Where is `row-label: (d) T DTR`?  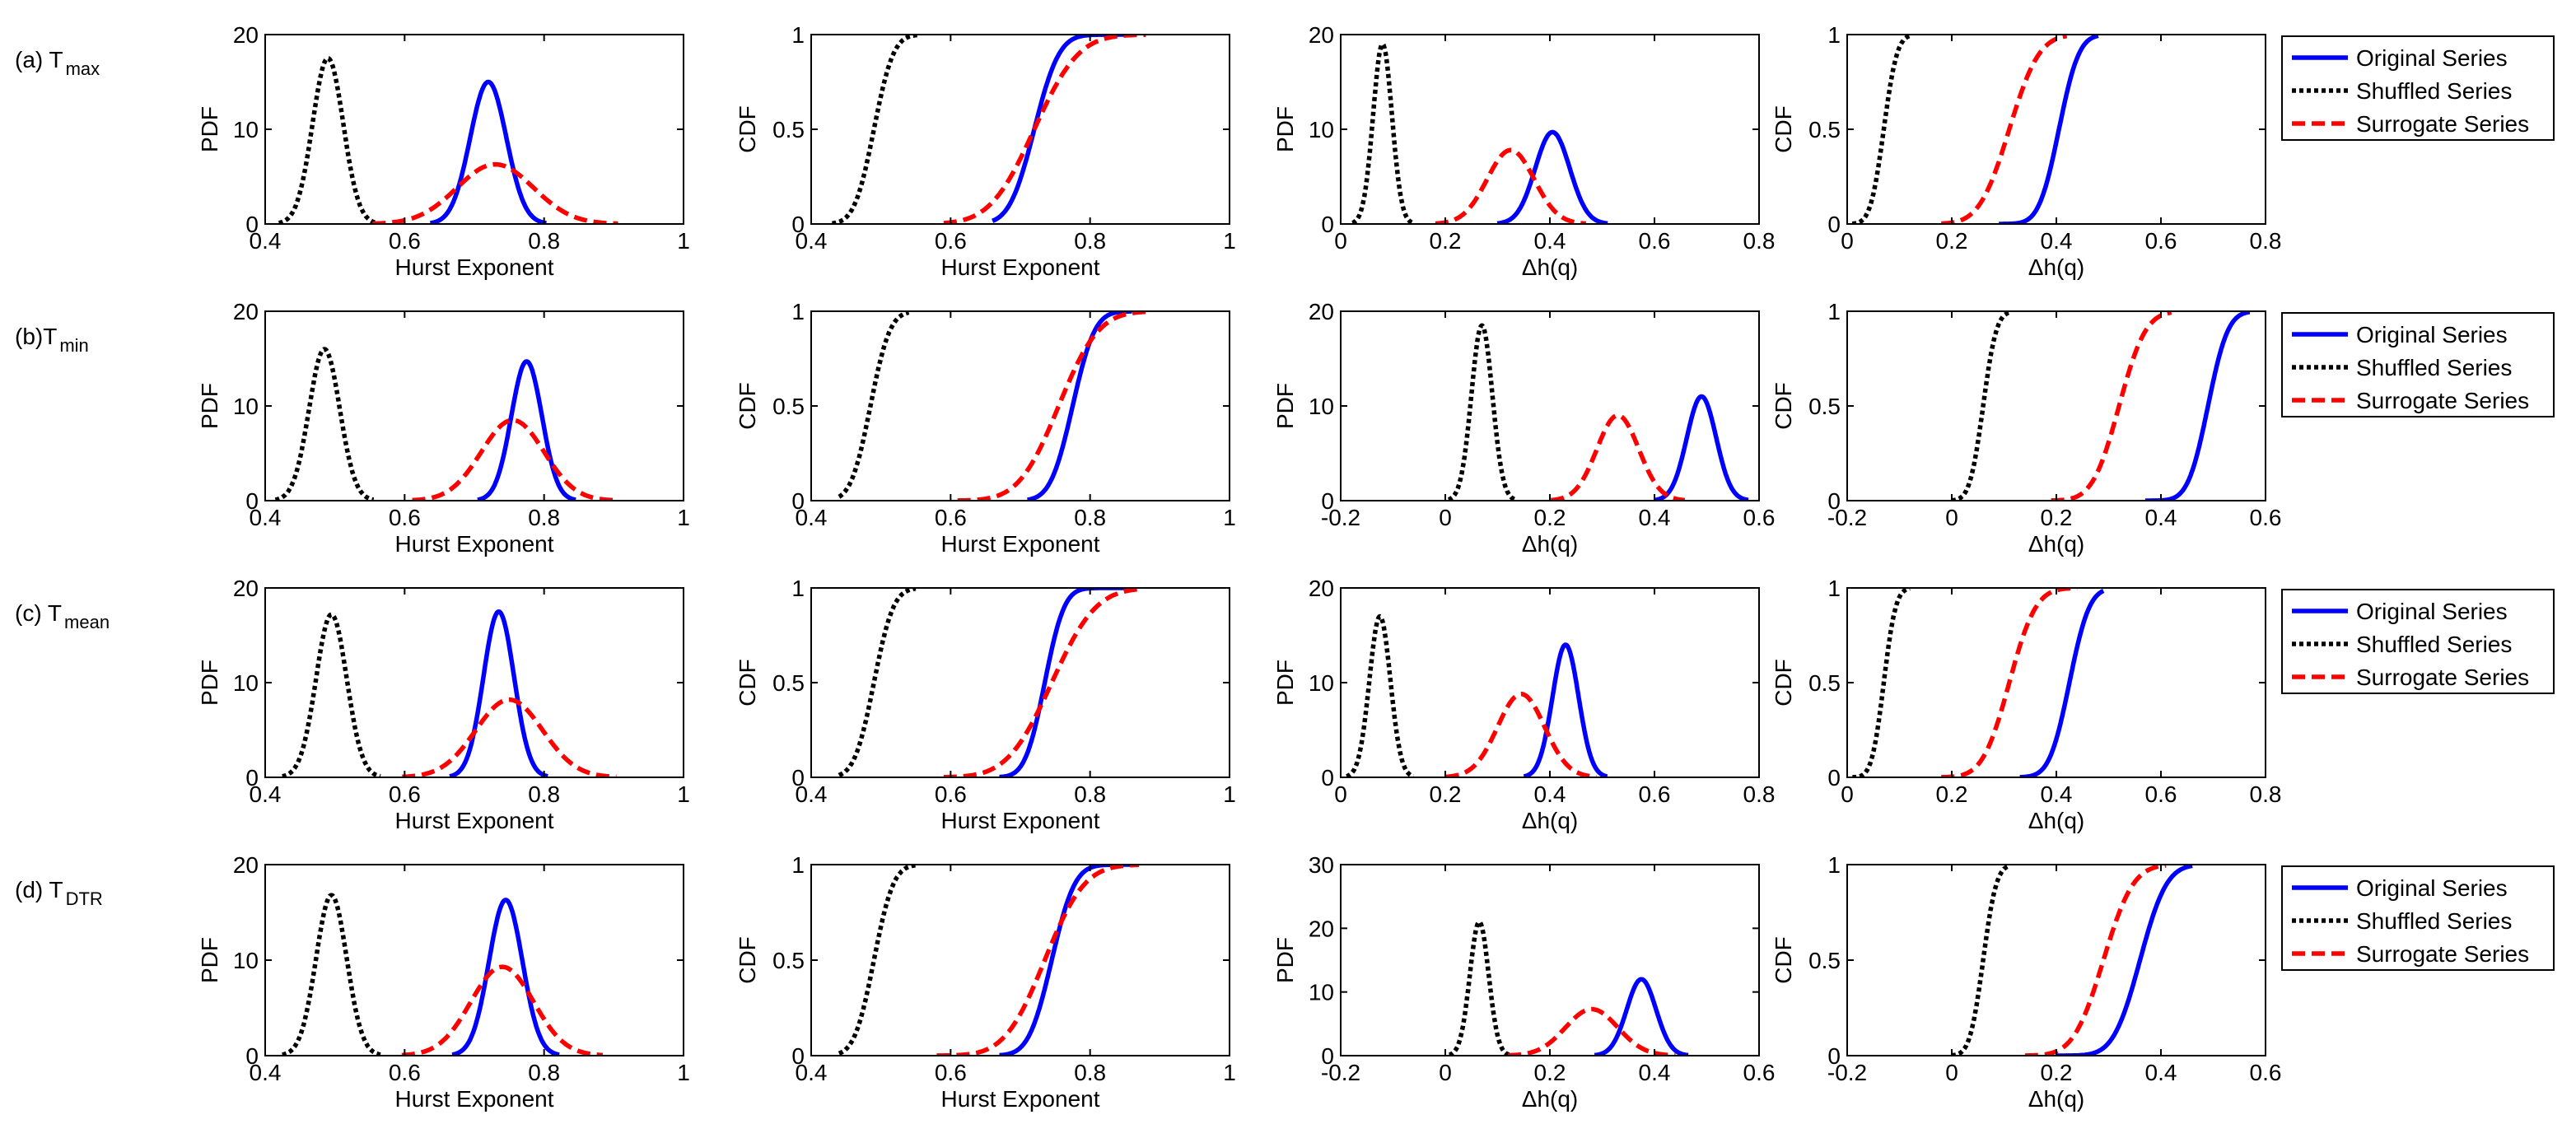 row-label: (d) T DTR is located at coordinates (59, 893).